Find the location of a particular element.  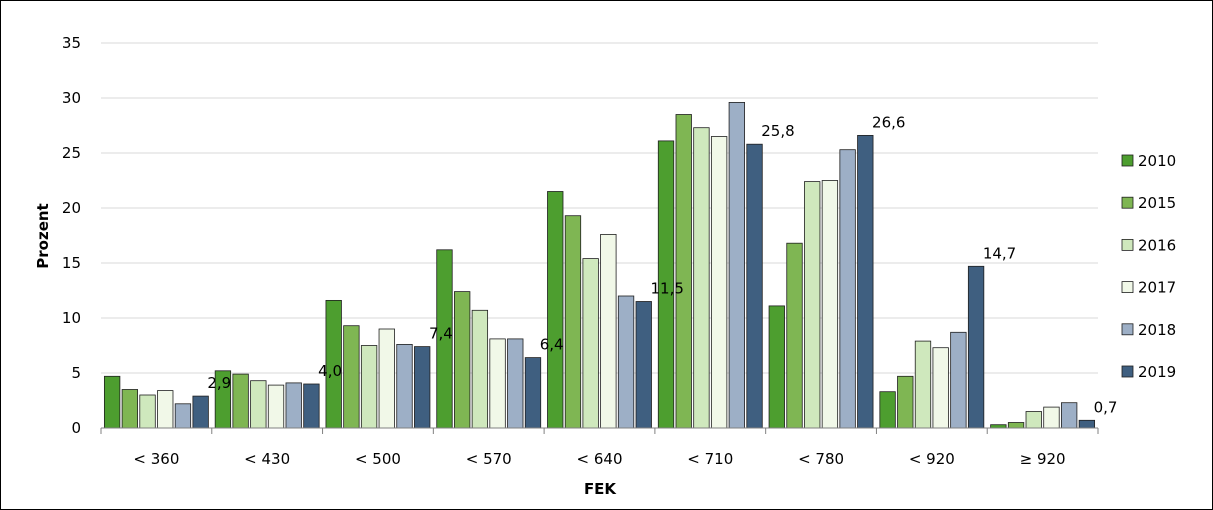

data-label: 2,9 is located at coordinates (219, 383).